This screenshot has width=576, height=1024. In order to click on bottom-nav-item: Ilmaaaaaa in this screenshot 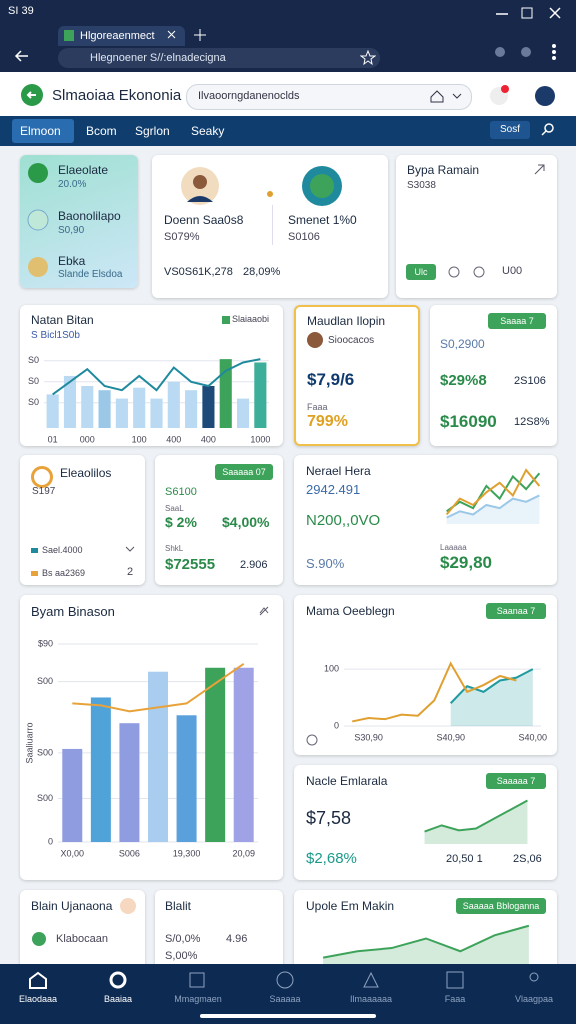, I will do `click(371, 999)`.